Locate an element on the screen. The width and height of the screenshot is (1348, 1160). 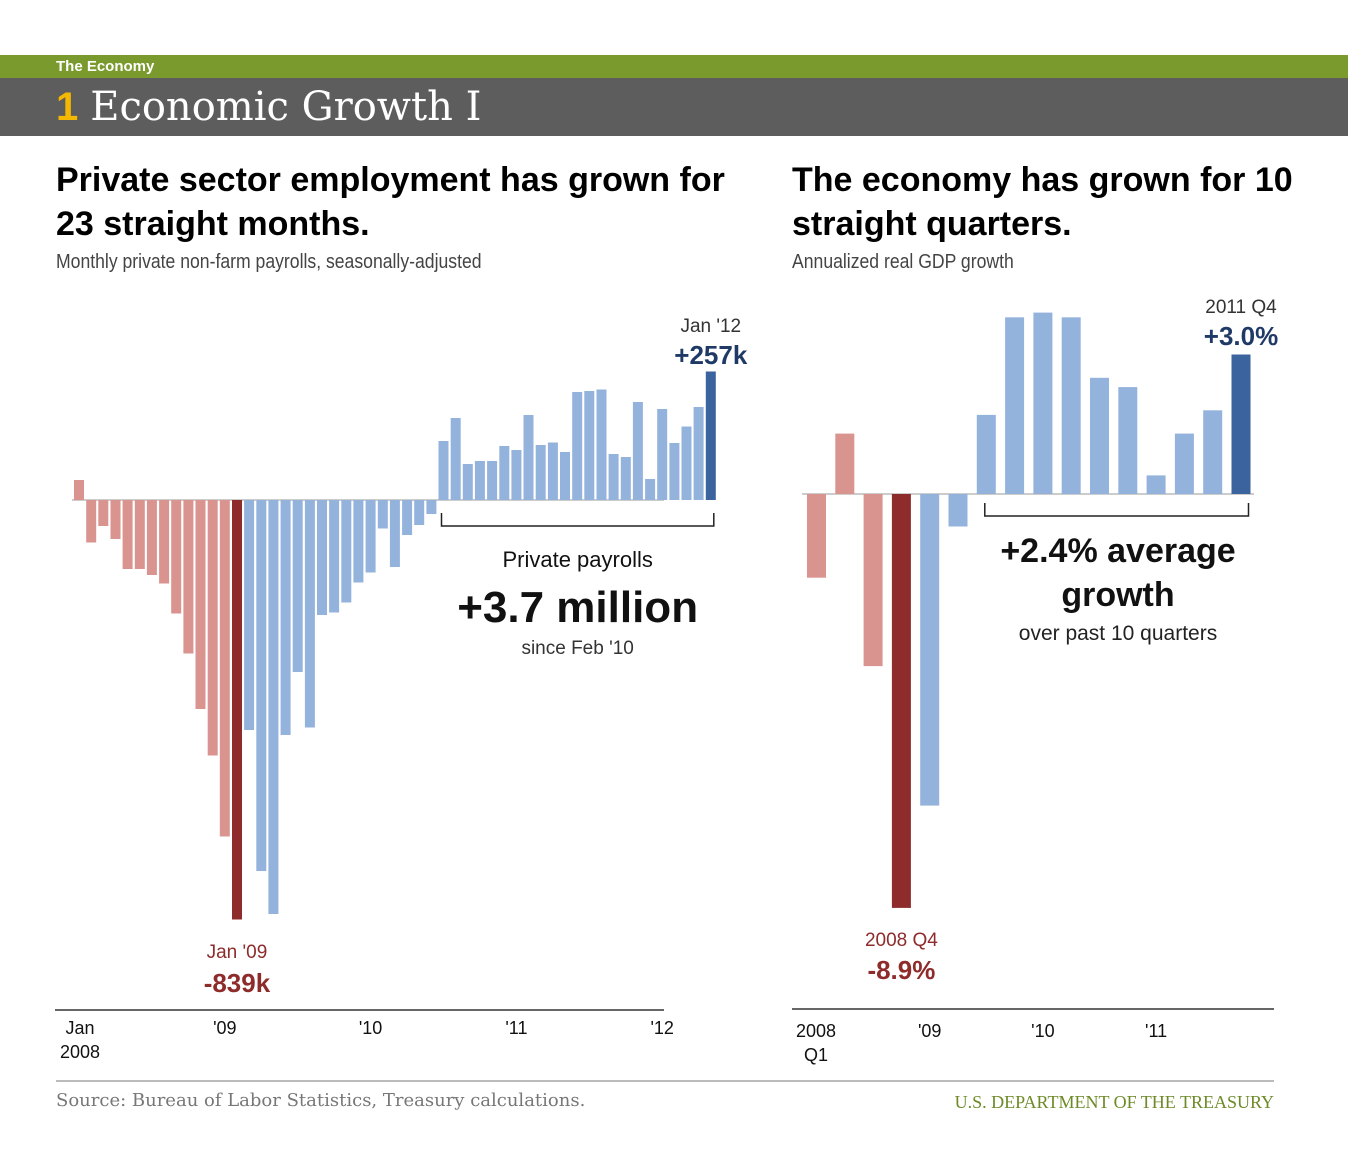
annotation-value: +3.7 million is located at coordinates (577, 607).